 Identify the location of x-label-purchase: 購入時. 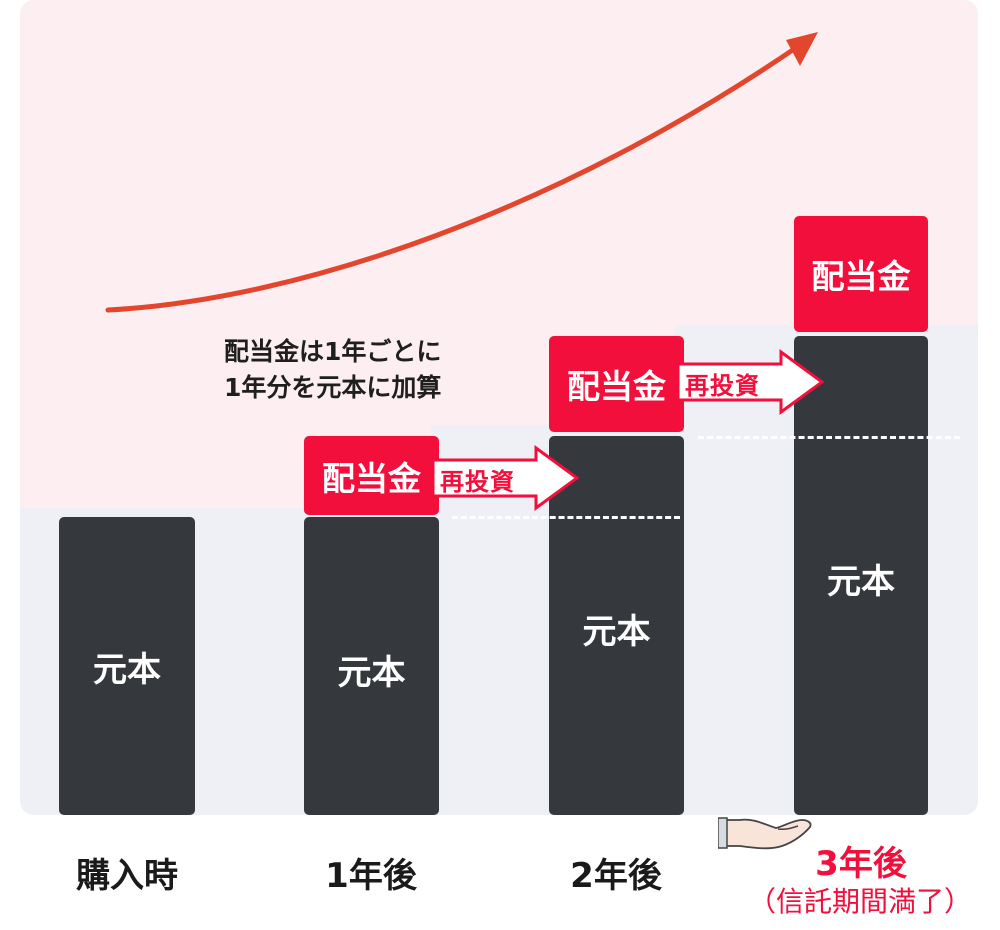
(127, 876).